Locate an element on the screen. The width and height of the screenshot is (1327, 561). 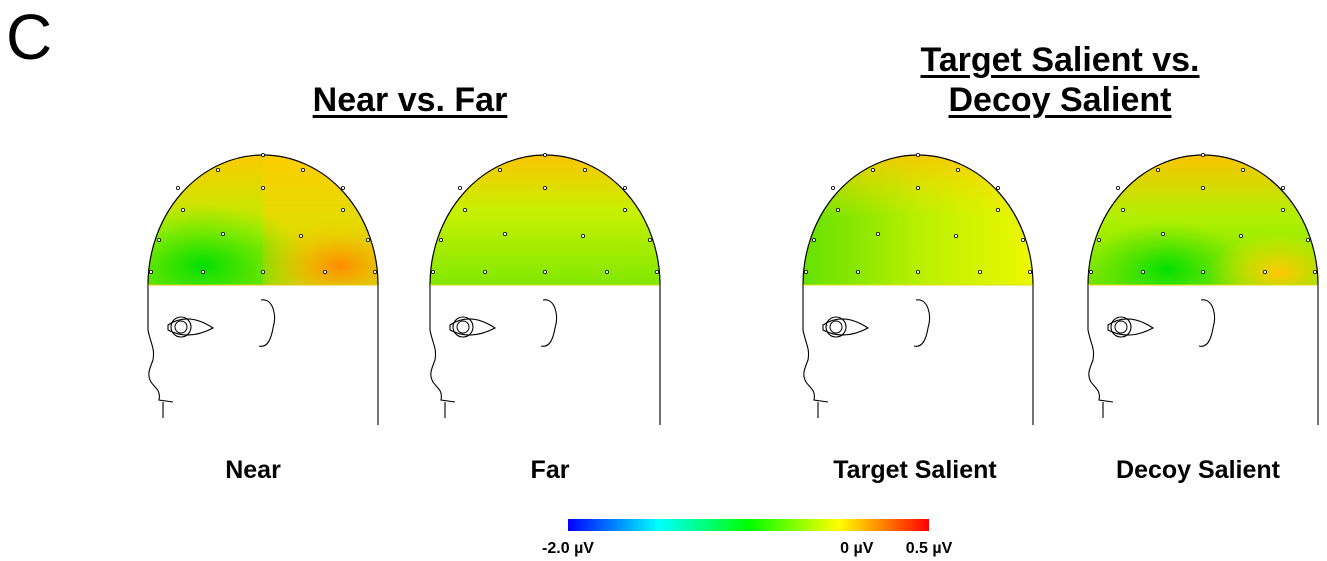
group-title-line-2: Decoy Salient is located at coordinates (1060, 100).